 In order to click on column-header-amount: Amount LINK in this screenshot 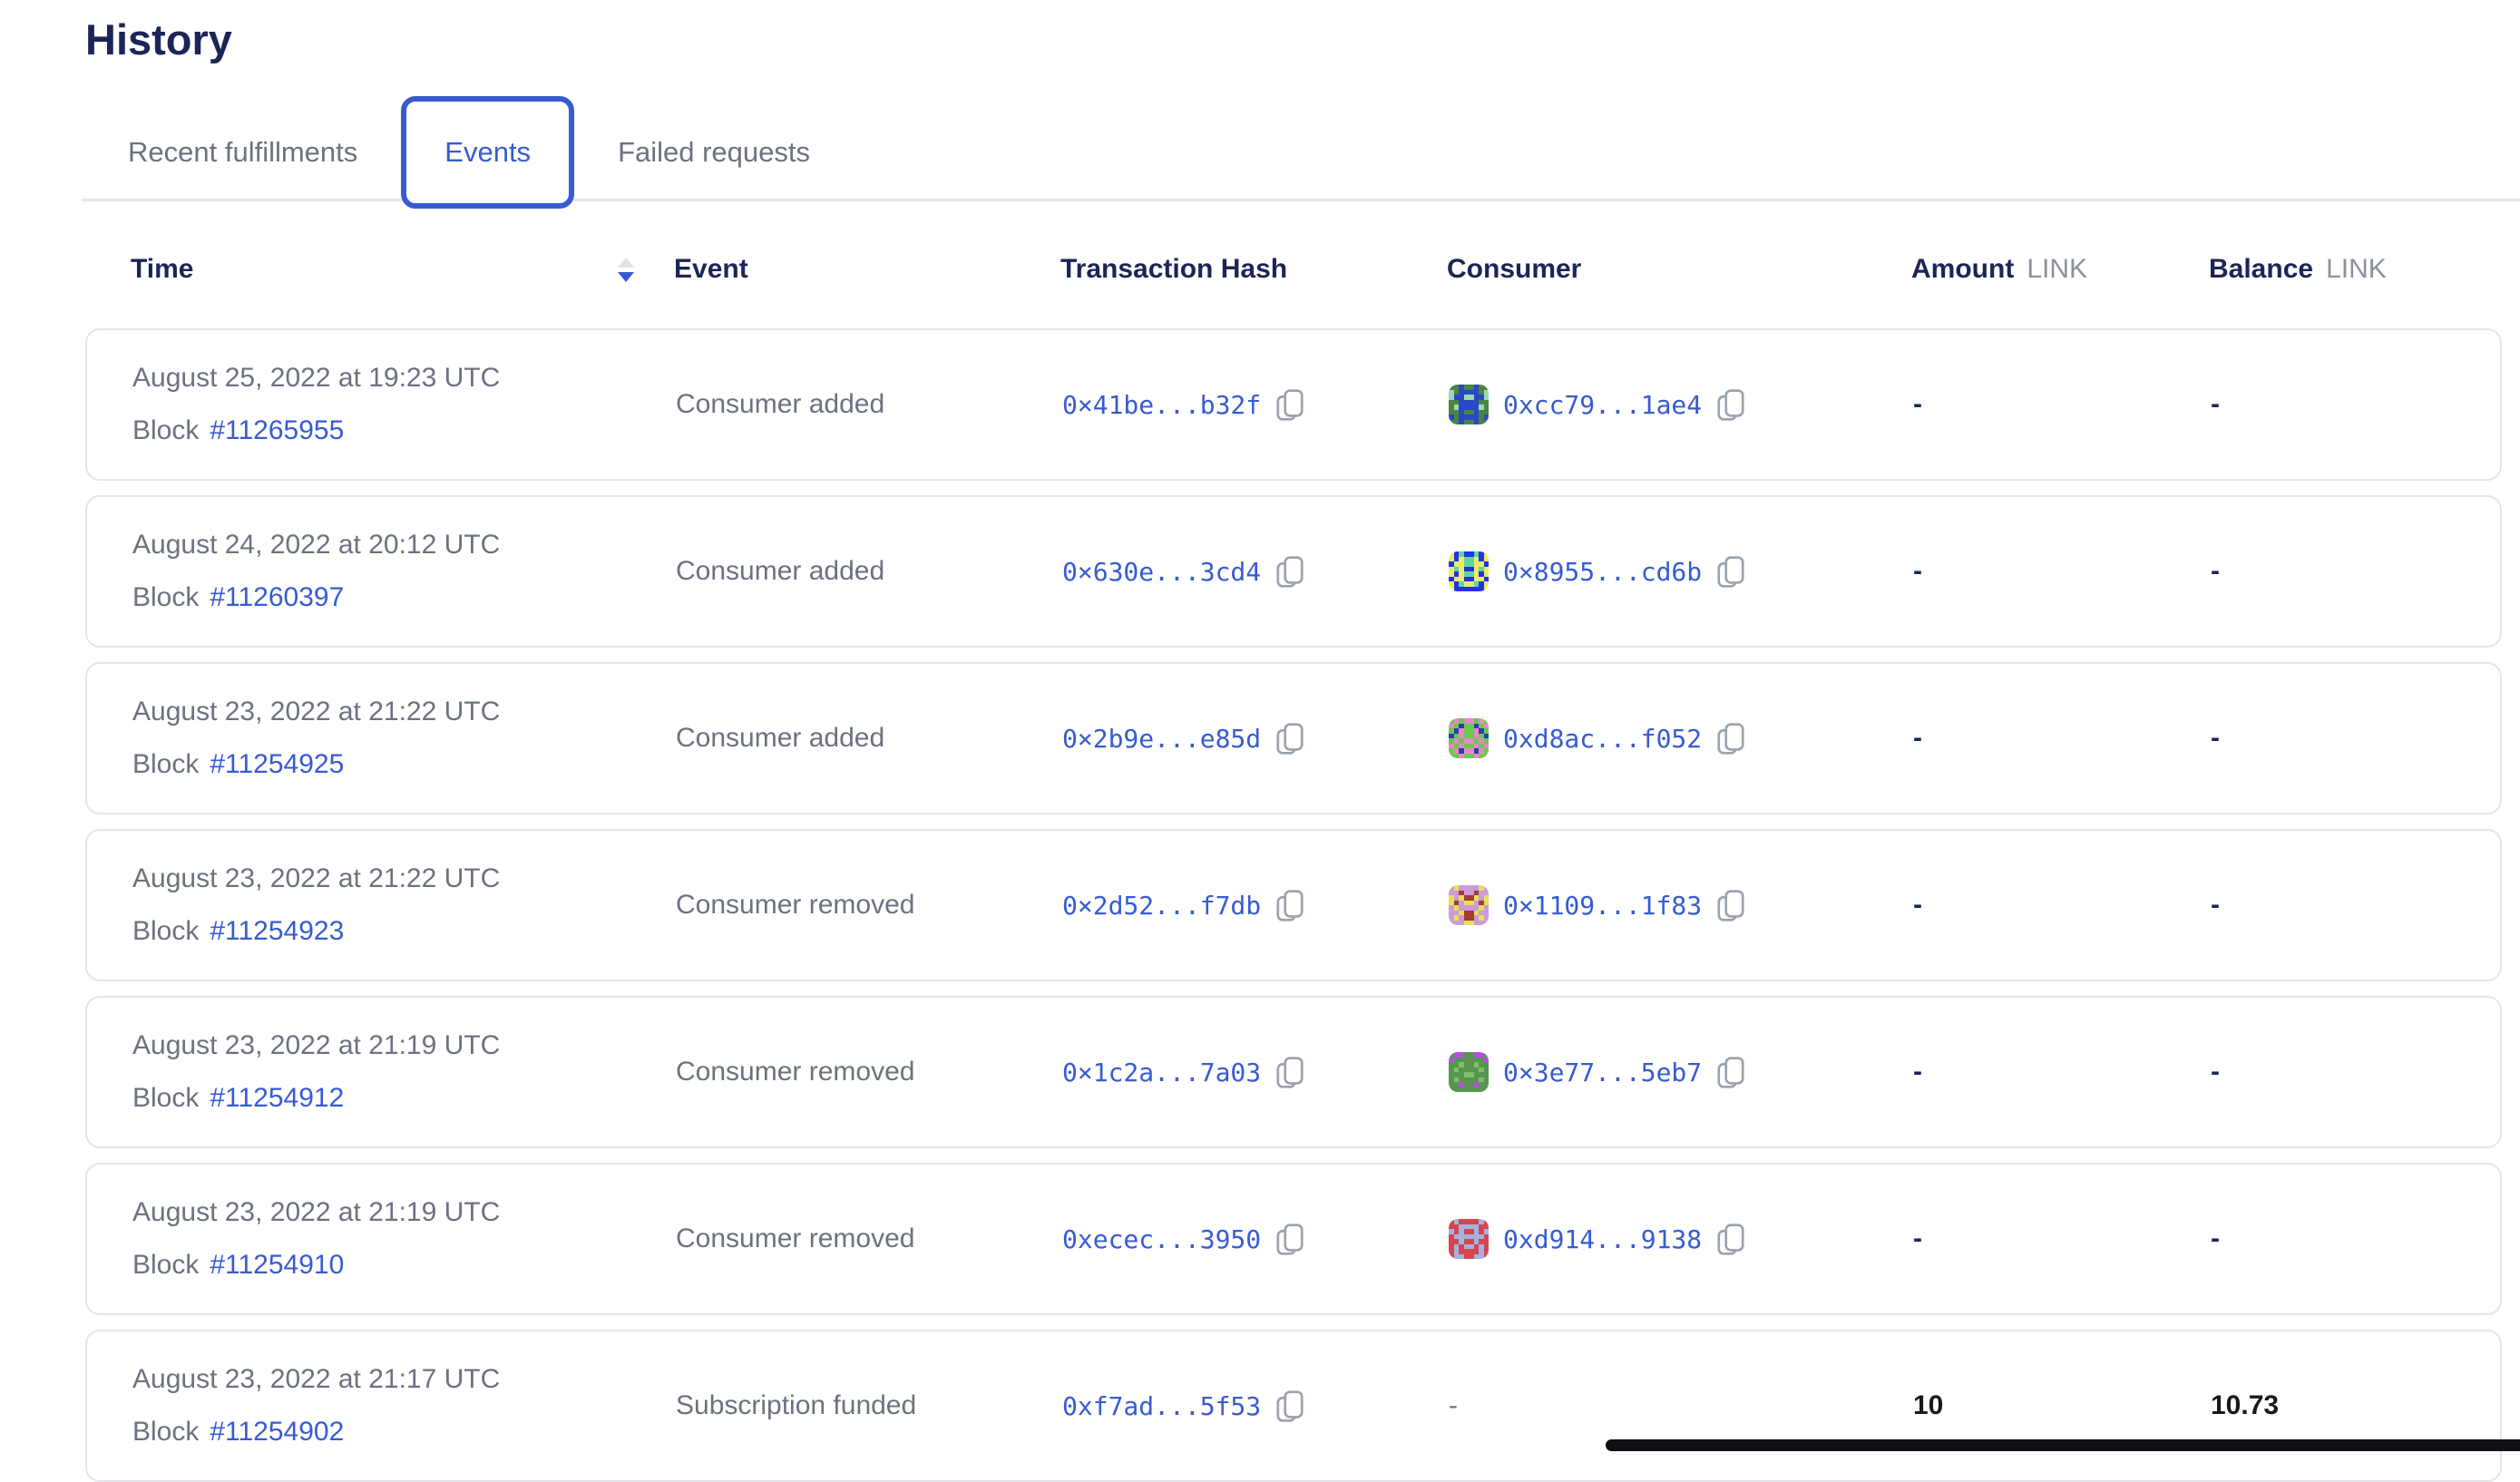, I will do `click(2060, 269)`.